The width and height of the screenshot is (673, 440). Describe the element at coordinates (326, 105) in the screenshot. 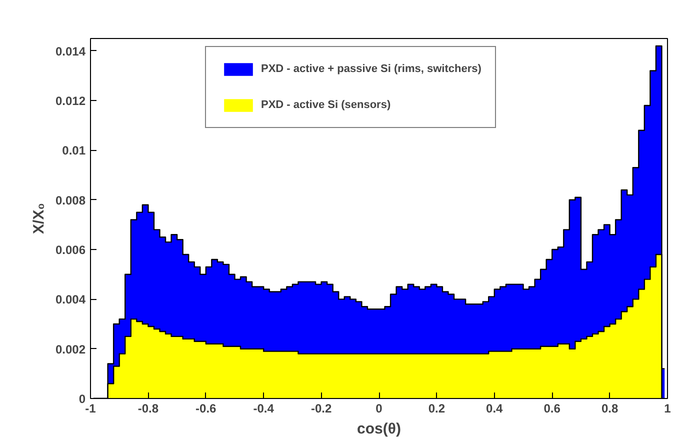

I see `legend-label: PXD - active Si (sensors)` at that location.